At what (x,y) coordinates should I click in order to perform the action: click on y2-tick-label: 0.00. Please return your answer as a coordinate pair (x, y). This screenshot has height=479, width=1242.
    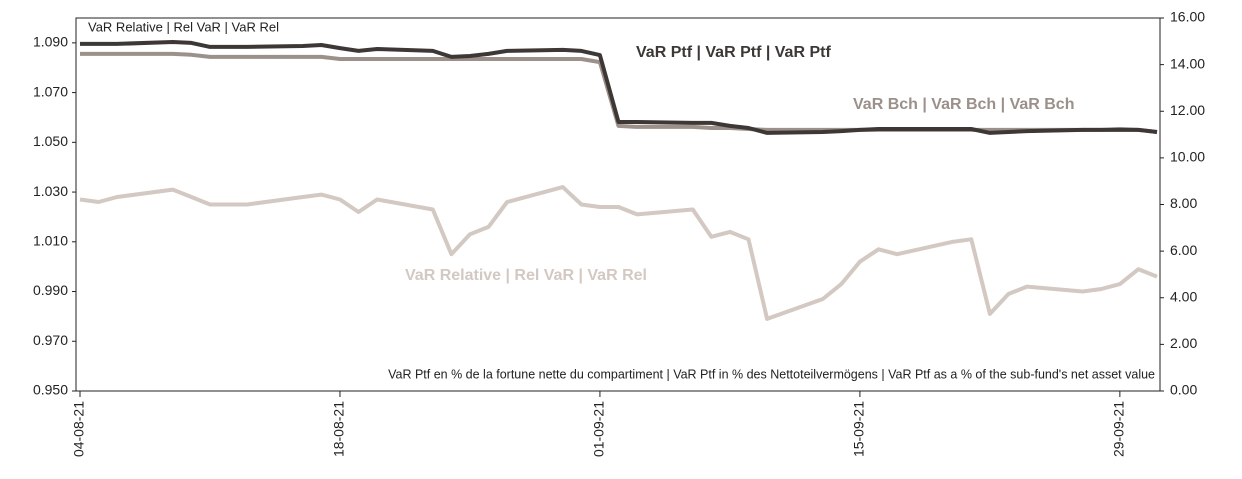
    Looking at the image, I should click on (1183, 390).